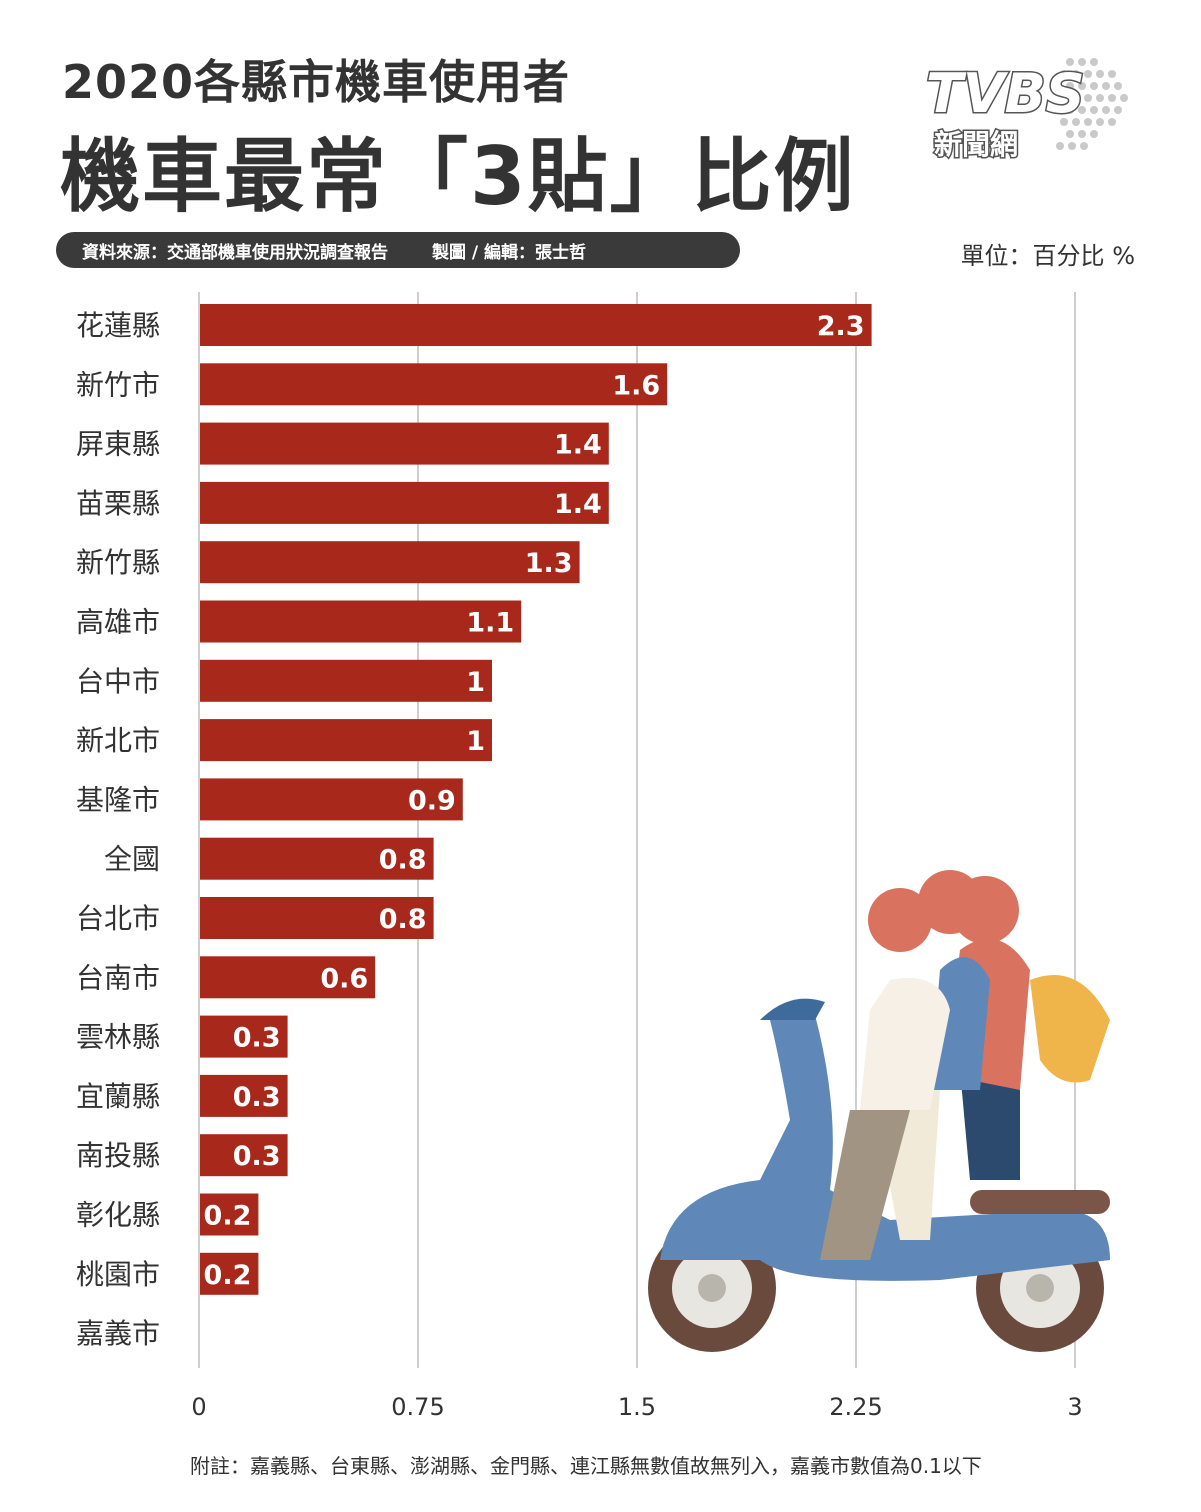 The image size is (1201, 1512). Describe the element at coordinates (1074, 1407) in the screenshot. I see `x-tick-label: 3` at that location.